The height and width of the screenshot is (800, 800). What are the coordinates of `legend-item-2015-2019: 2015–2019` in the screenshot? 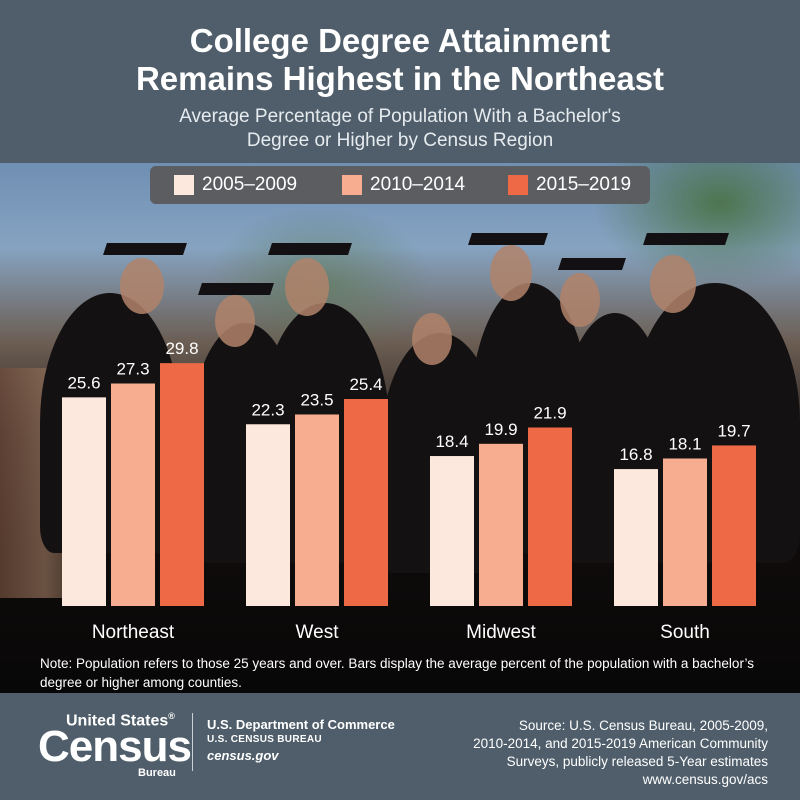 It's located at (569, 185).